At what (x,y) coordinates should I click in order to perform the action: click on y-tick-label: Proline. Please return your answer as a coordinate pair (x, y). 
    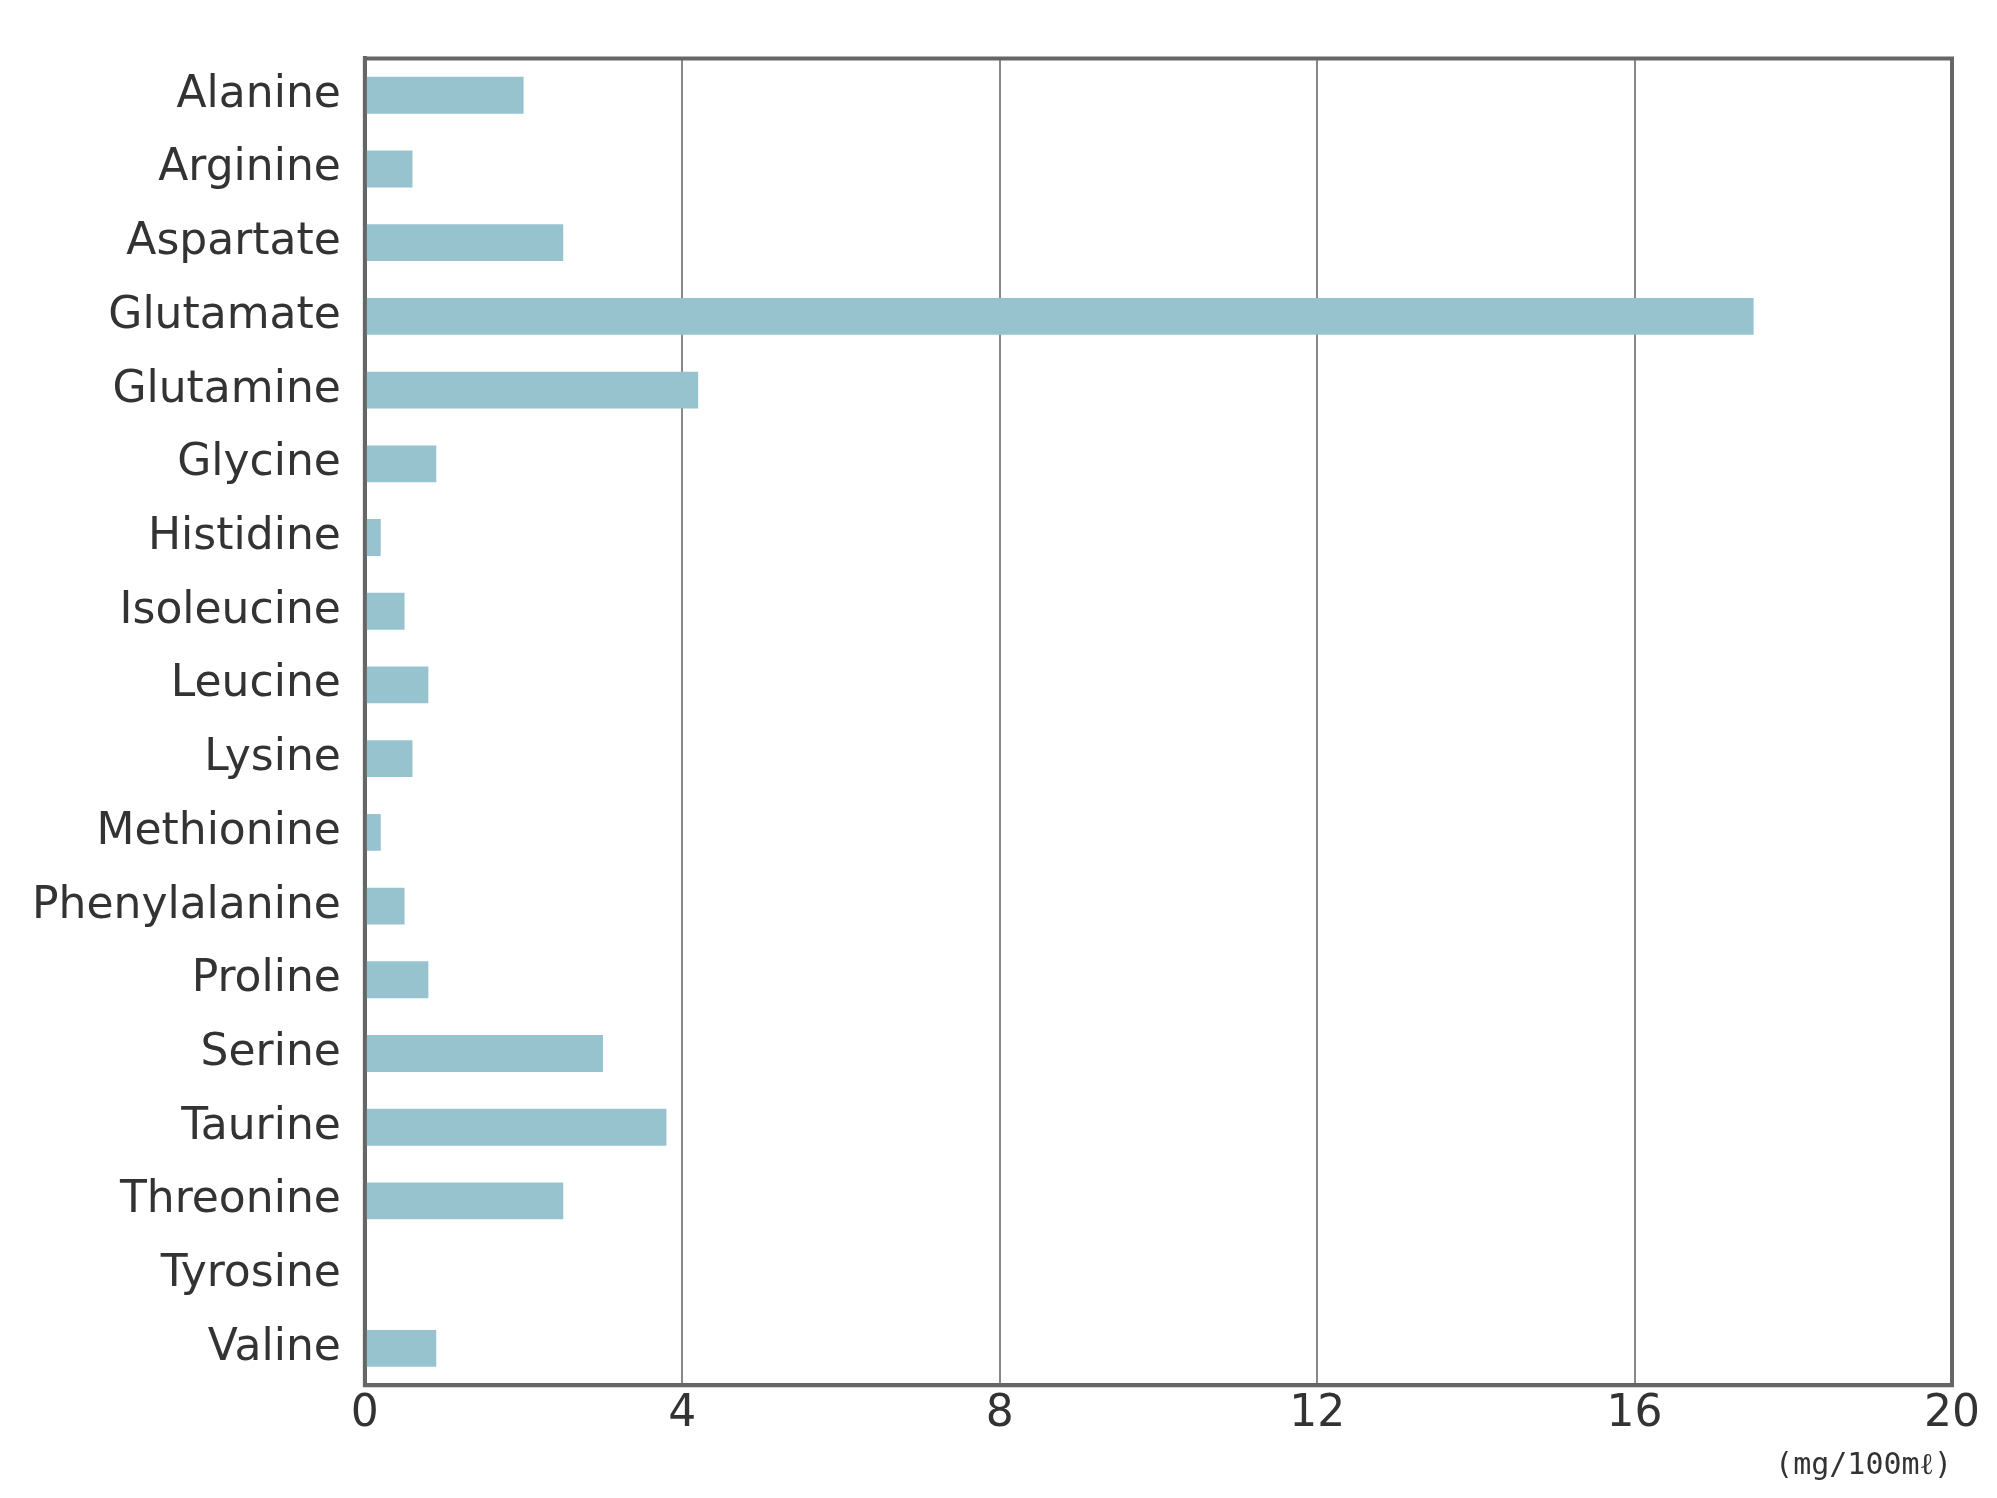
    Looking at the image, I should click on (266, 976).